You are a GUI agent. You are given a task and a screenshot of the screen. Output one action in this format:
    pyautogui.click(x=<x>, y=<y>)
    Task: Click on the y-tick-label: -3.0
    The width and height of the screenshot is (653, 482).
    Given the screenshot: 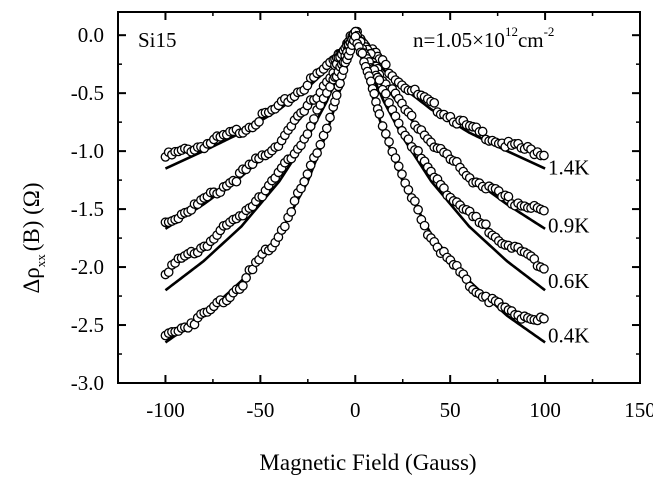 What is the action you would take?
    pyautogui.click(x=87, y=383)
    